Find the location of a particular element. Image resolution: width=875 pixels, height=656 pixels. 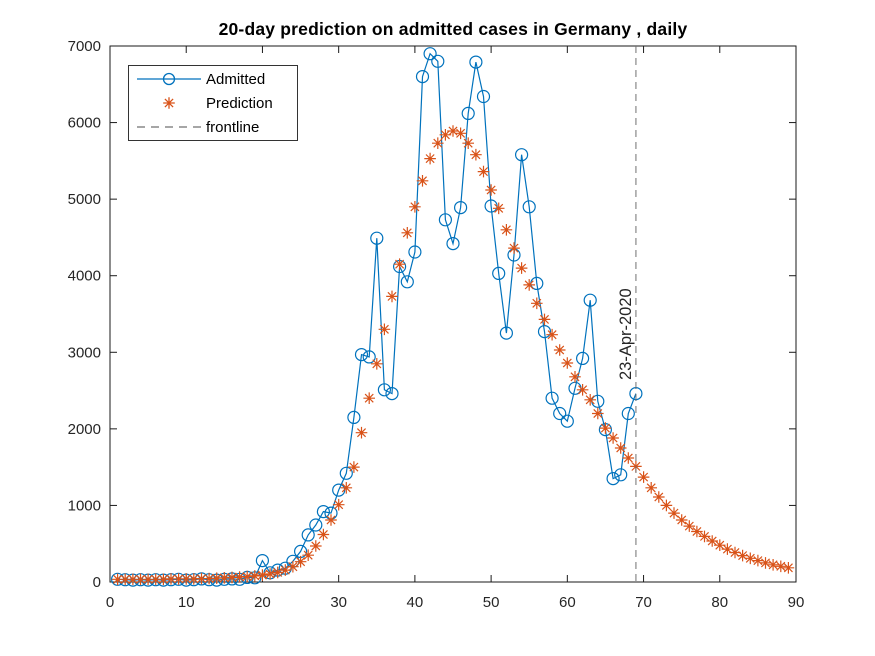

y-tick-label: 3000 is located at coordinates (84, 352).